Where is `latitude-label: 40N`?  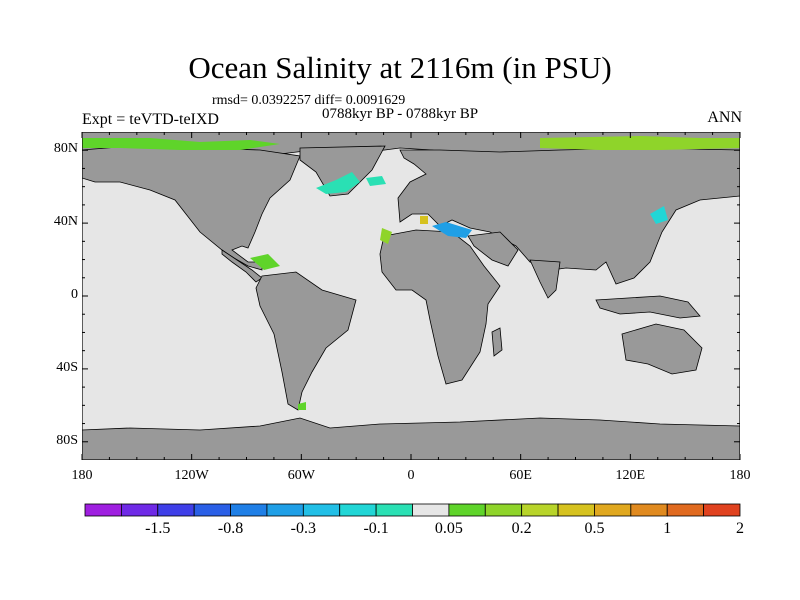
latitude-label: 40N is located at coordinates (65, 222).